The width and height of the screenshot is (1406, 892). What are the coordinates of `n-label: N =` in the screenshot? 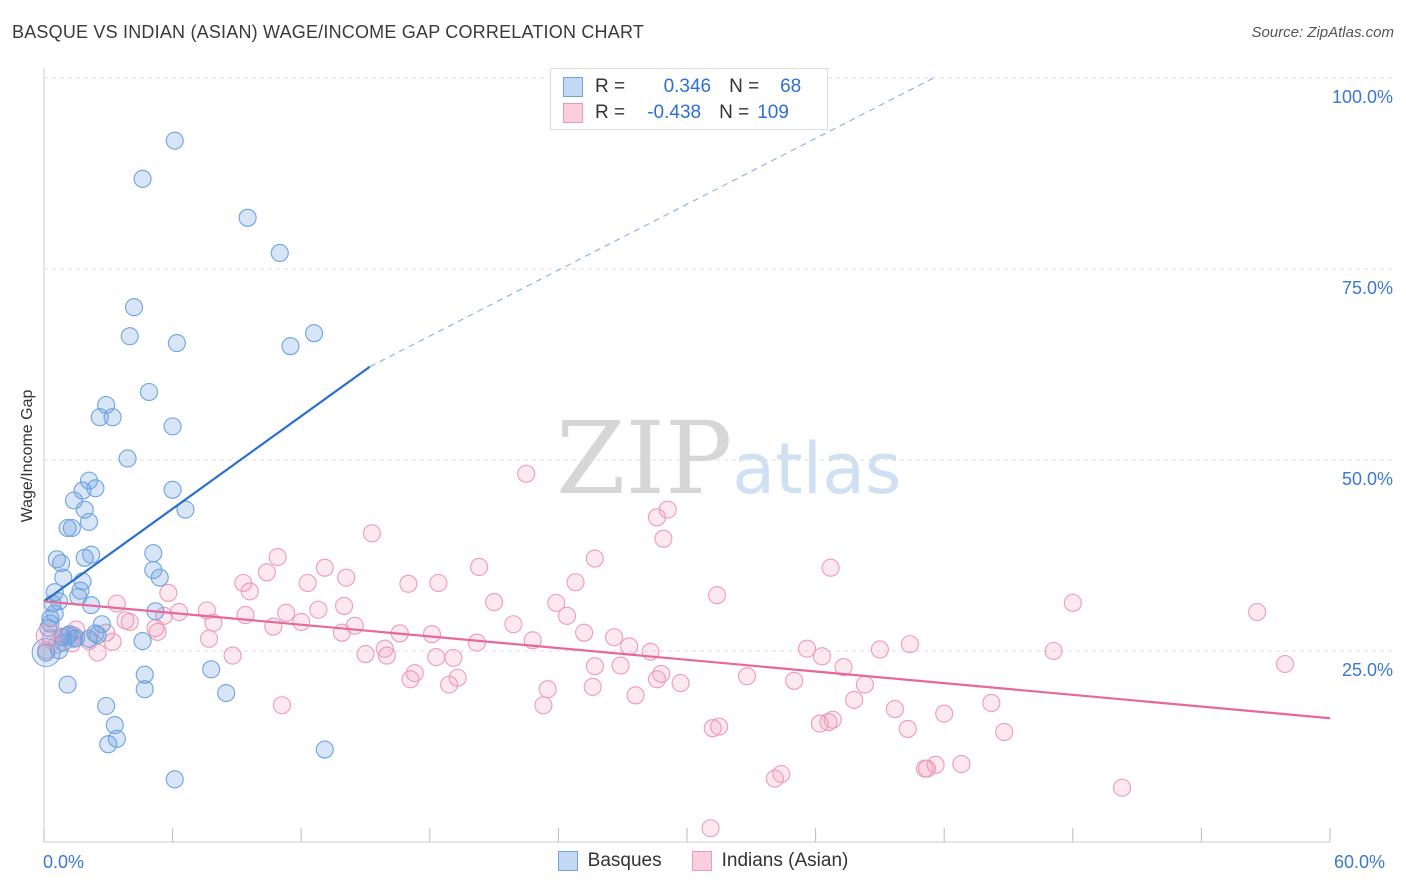 It's located at (744, 86).